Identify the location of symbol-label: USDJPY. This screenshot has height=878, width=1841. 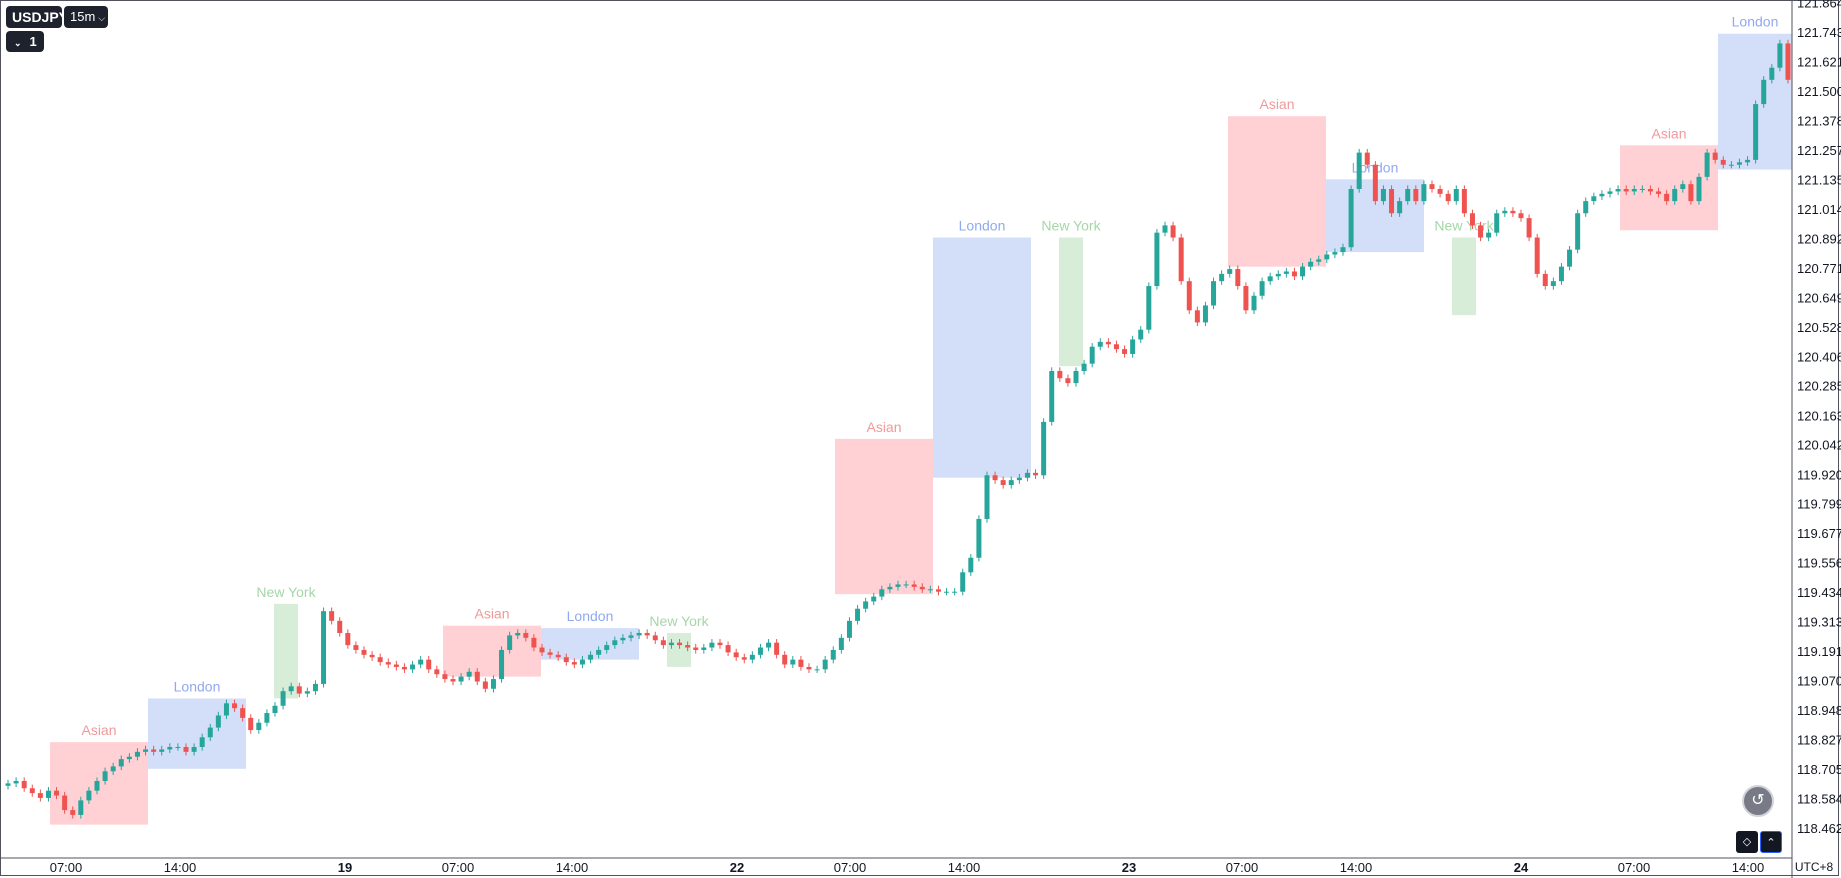
(40, 17).